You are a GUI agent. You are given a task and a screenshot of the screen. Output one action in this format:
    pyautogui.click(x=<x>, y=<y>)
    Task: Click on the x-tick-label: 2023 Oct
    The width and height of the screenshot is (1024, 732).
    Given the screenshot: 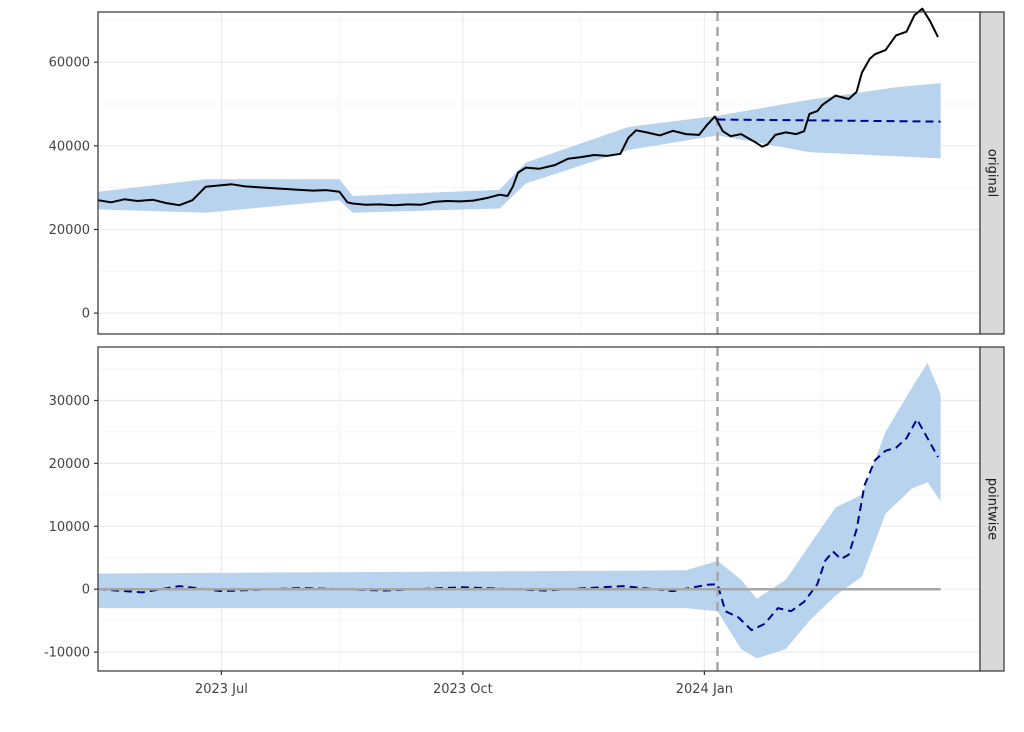 What is the action you would take?
    pyautogui.click(x=463, y=689)
    